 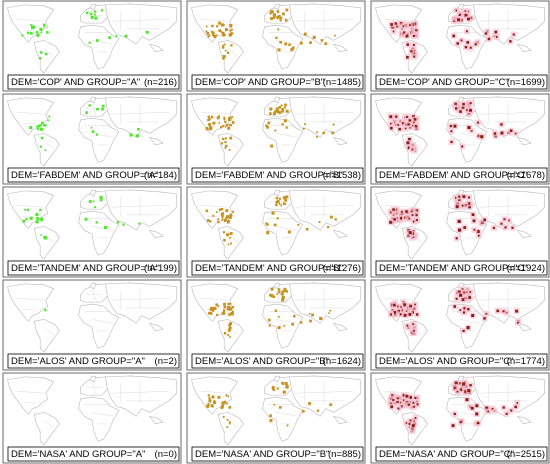 What do you see at coordinates (92, 46) in the screenshot?
I see `map-panel: DEM='COP' AND GROUP="A" (n=216)` at bounding box center [92, 46].